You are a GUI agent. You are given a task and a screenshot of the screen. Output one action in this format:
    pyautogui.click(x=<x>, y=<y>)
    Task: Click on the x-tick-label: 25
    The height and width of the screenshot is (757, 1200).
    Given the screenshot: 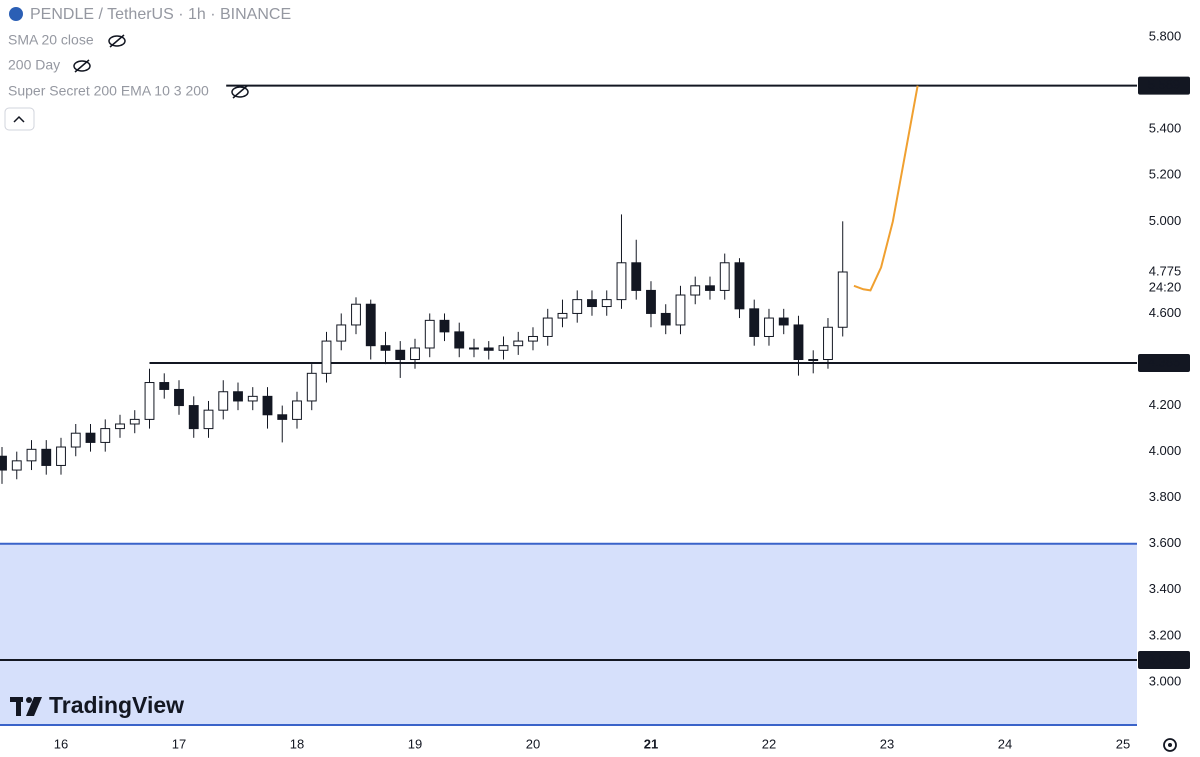 What is the action you would take?
    pyautogui.click(x=1123, y=743)
    